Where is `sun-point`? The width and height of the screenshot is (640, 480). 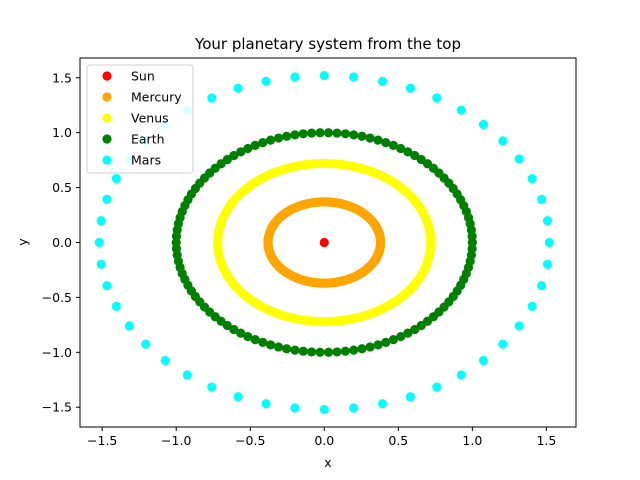
sun-point is located at coordinates (324, 242).